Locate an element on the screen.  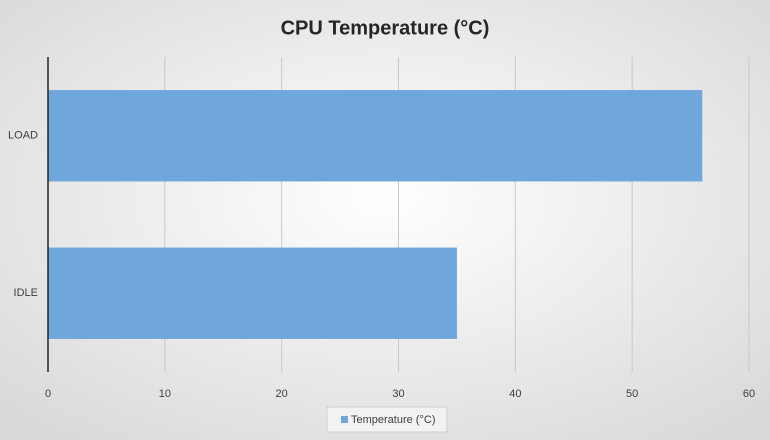
x-tick-label: 50 is located at coordinates (632, 394).